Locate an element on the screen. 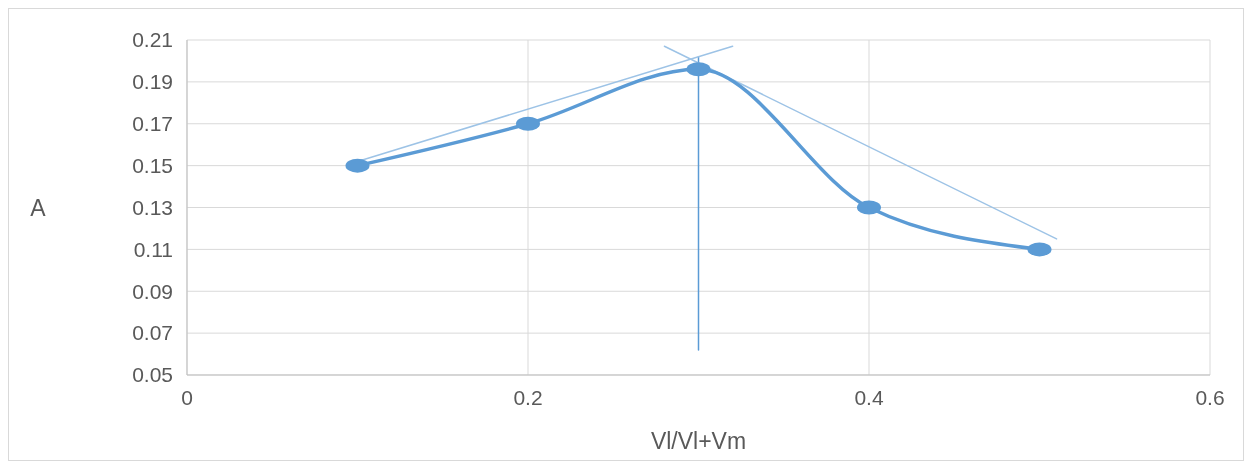 Image resolution: width=1252 pixels, height=461 pixels. y-tick-label: 0.21 is located at coordinates (152, 40).